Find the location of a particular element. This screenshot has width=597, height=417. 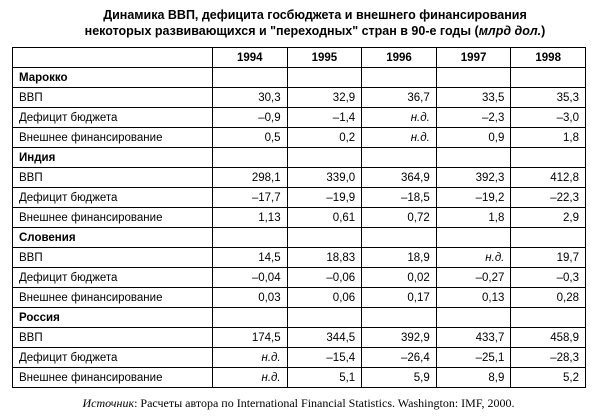

value-cell: 36,7 is located at coordinates (399, 97).